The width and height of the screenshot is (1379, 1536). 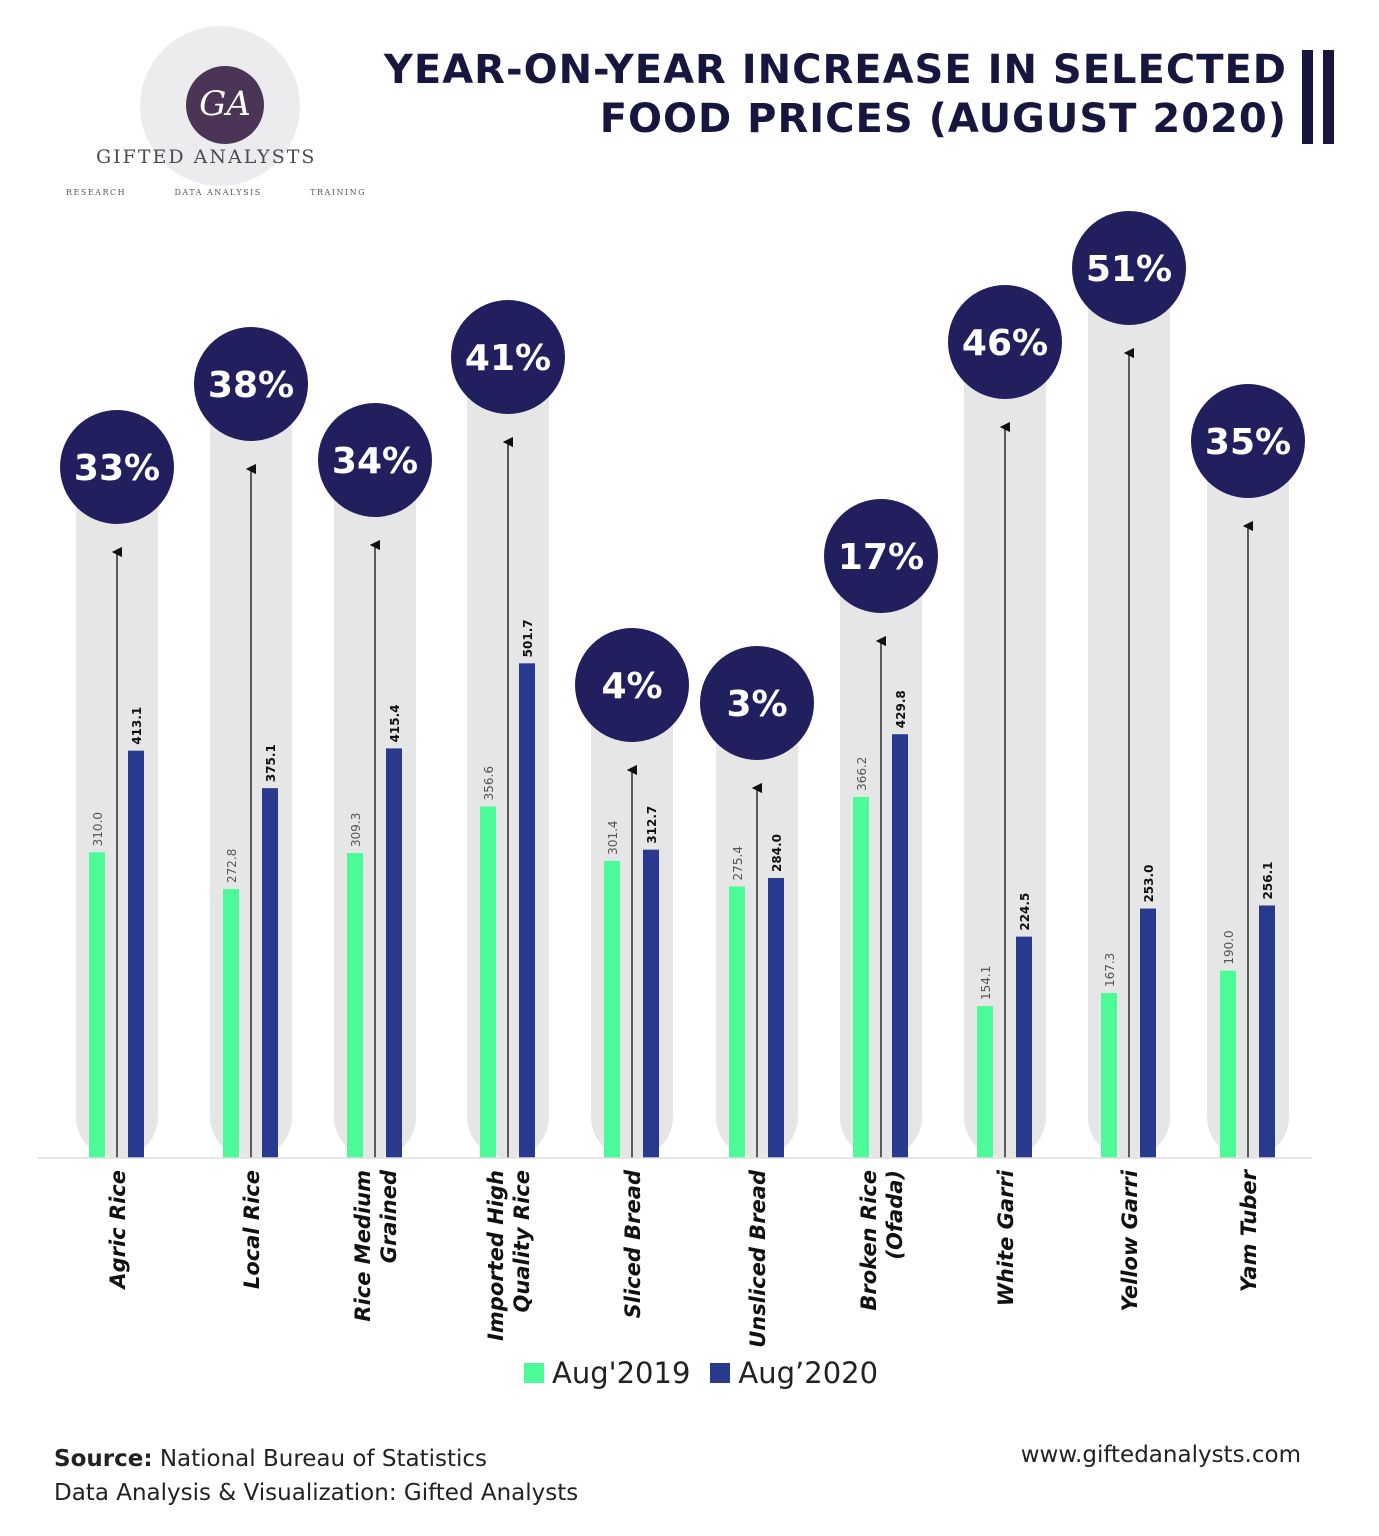 I want to click on category-label: Broken Rice, so click(x=869, y=1240).